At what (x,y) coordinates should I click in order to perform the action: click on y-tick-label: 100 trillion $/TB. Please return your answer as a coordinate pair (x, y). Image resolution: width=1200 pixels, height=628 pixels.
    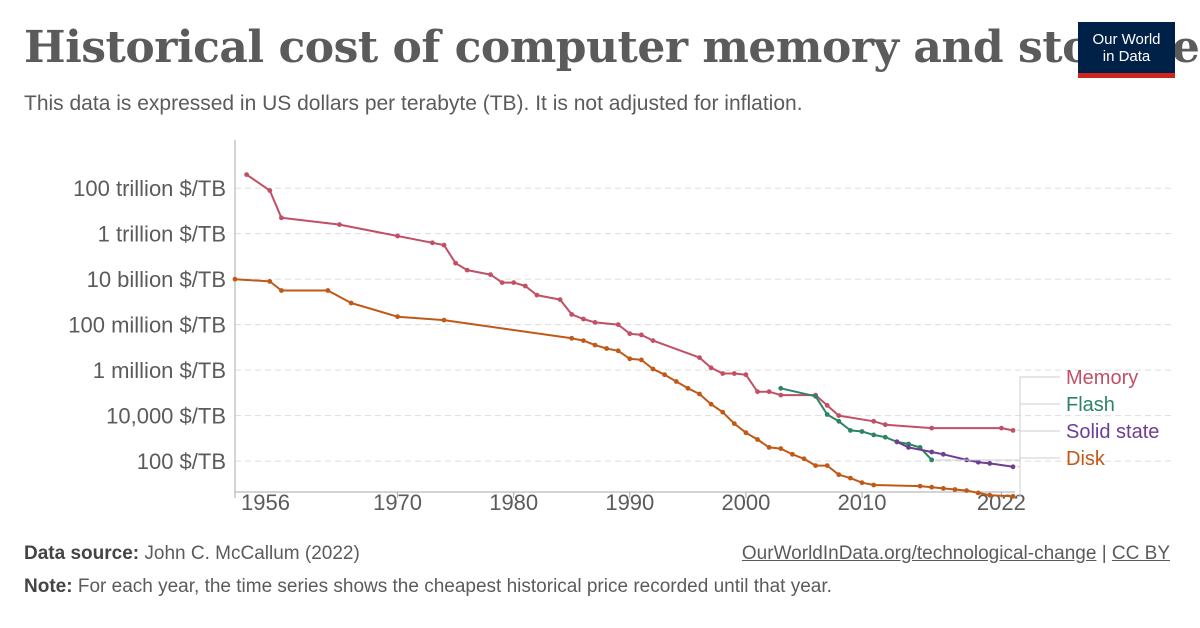
    Looking at the image, I should click on (149, 188).